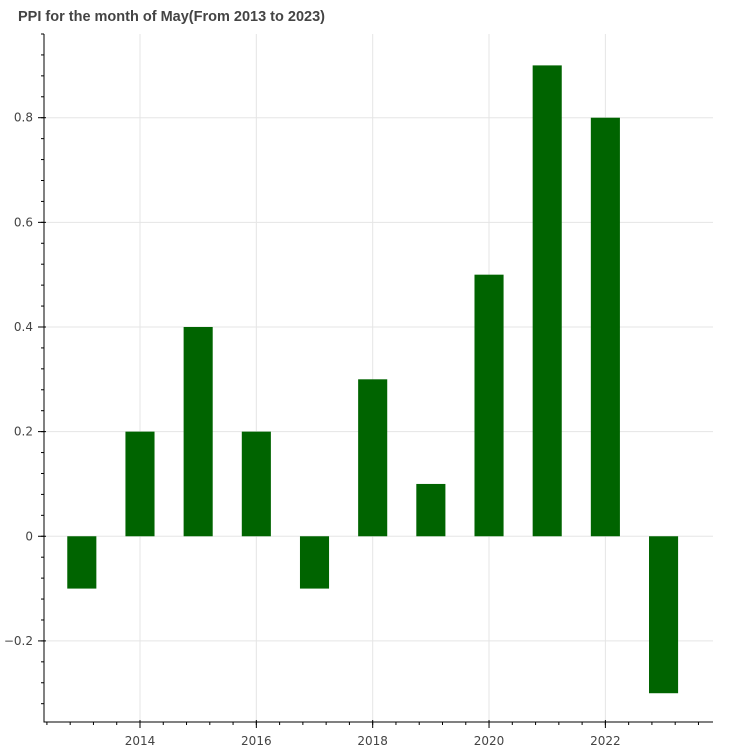  I want to click on bar-2015, so click(198, 431).